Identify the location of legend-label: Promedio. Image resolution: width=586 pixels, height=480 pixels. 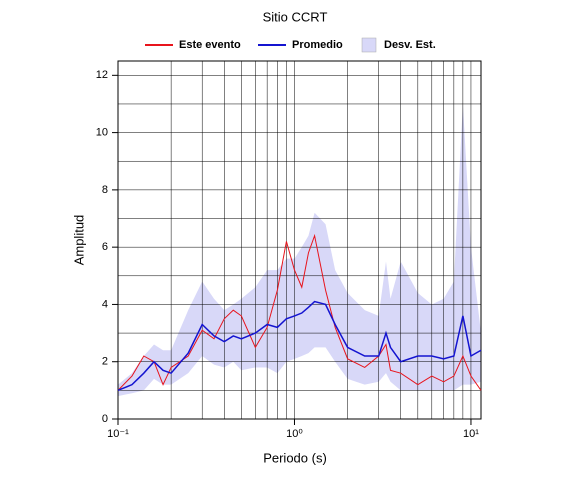
(317, 45).